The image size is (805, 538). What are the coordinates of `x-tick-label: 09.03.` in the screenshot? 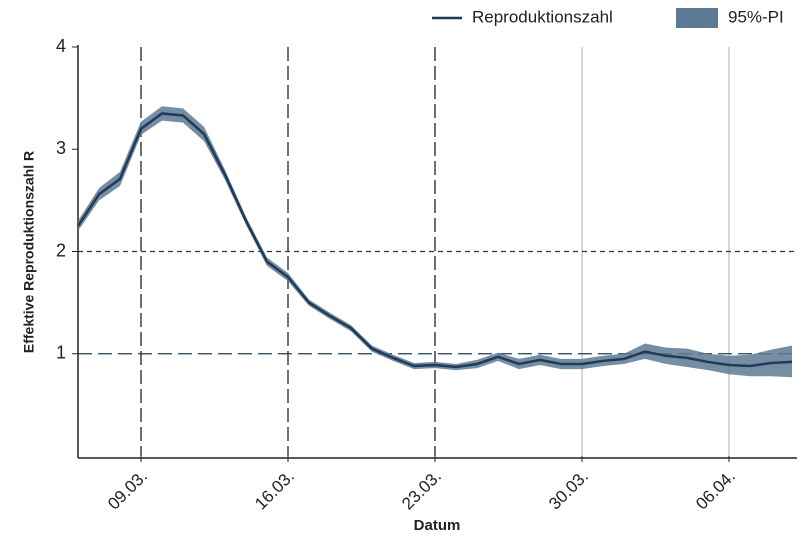 It's located at (127, 490).